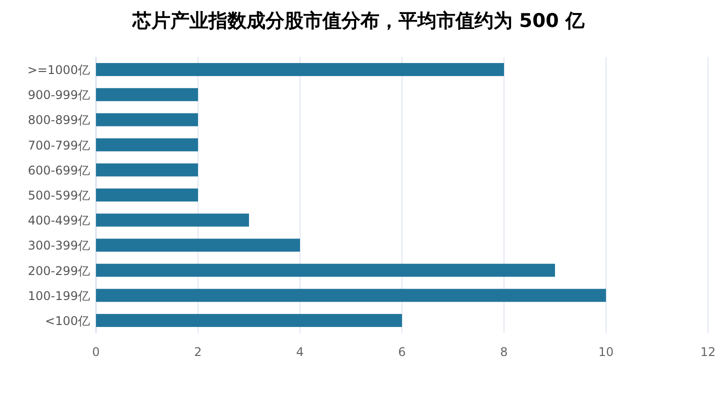 Image resolution: width=717 pixels, height=395 pixels. Describe the element at coordinates (58, 70) in the screenshot. I see `category: >=1000亿` at that location.